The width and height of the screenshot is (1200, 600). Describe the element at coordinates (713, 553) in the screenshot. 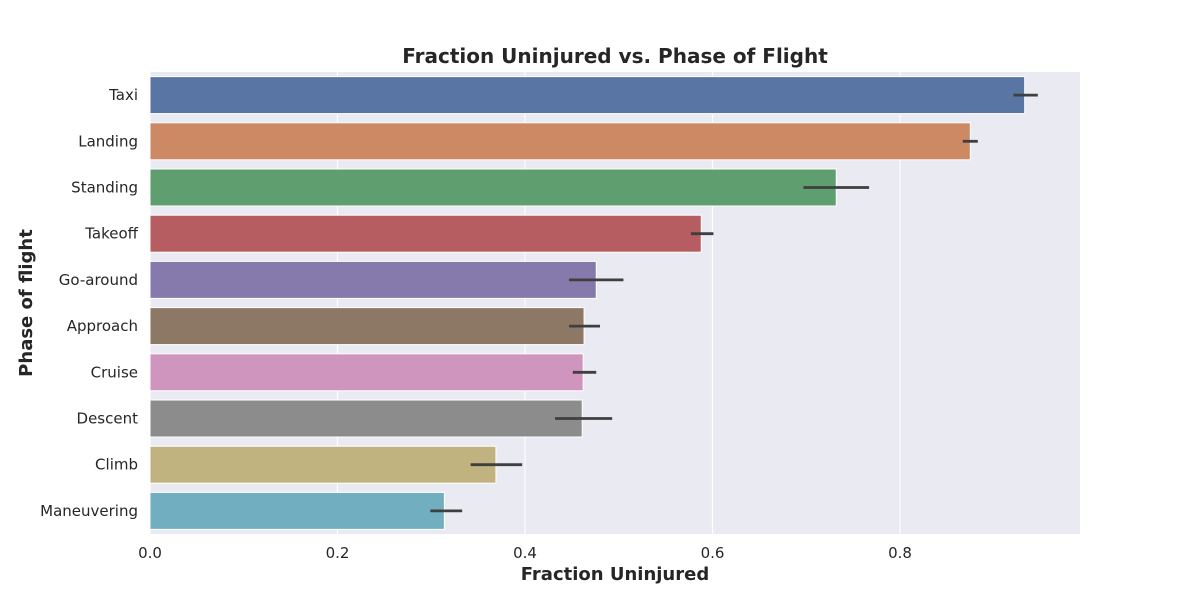

I see `x-tick-label: 0.6` at that location.